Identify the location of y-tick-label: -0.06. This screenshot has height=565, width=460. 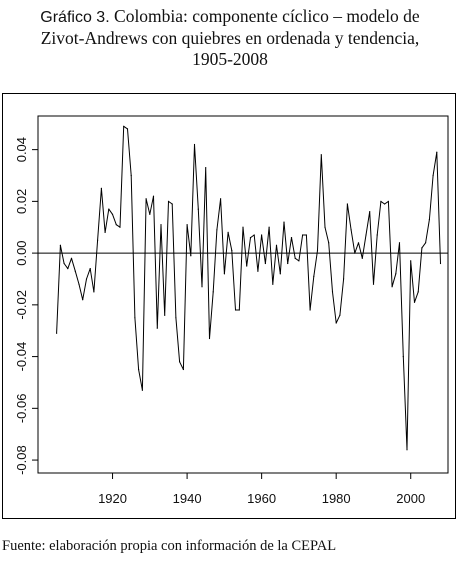
(21, 409).